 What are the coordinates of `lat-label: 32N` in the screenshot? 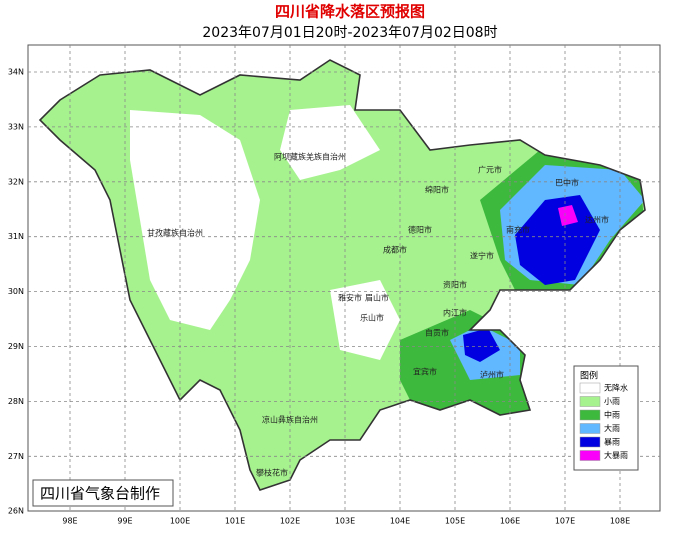 It's located at (16, 181).